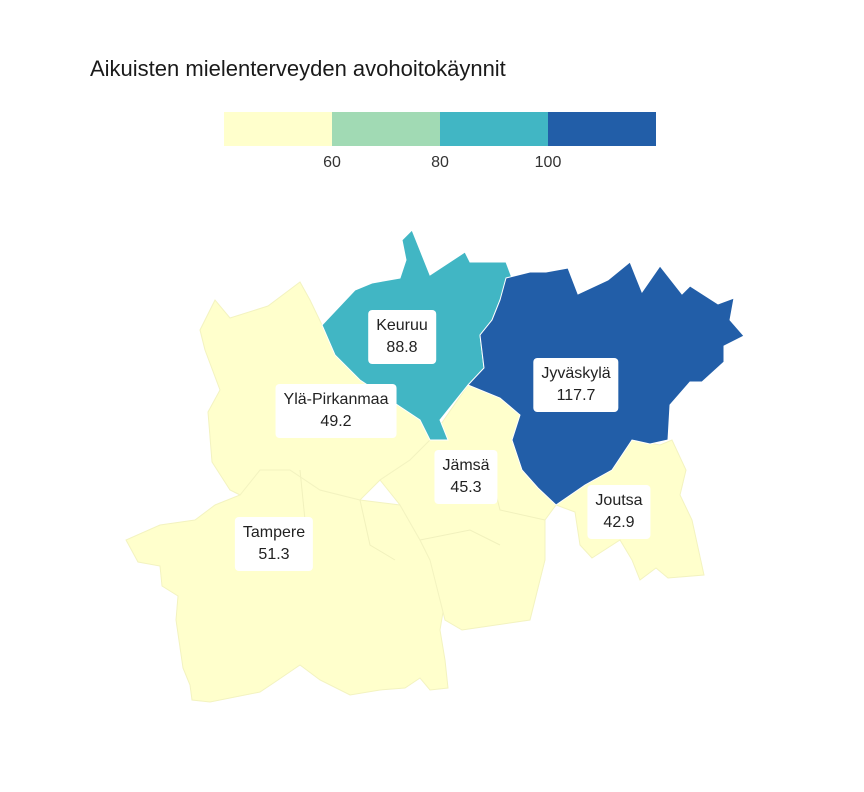  What do you see at coordinates (466, 465) in the screenshot?
I see `label-jamsa-name: Jämsä` at bounding box center [466, 465].